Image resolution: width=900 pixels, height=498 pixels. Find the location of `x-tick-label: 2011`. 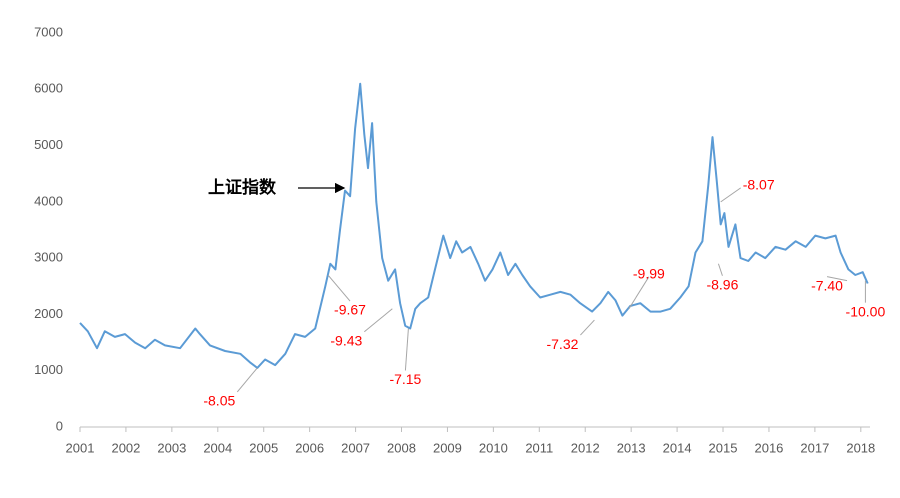

x-tick-label: 2011 is located at coordinates (539, 447).